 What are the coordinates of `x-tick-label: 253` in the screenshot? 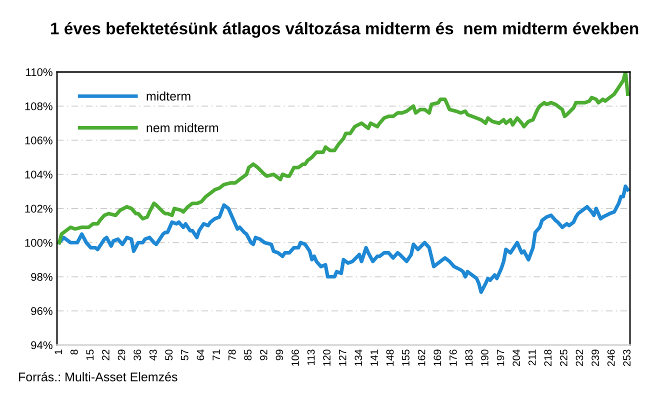 It's located at (627, 358).